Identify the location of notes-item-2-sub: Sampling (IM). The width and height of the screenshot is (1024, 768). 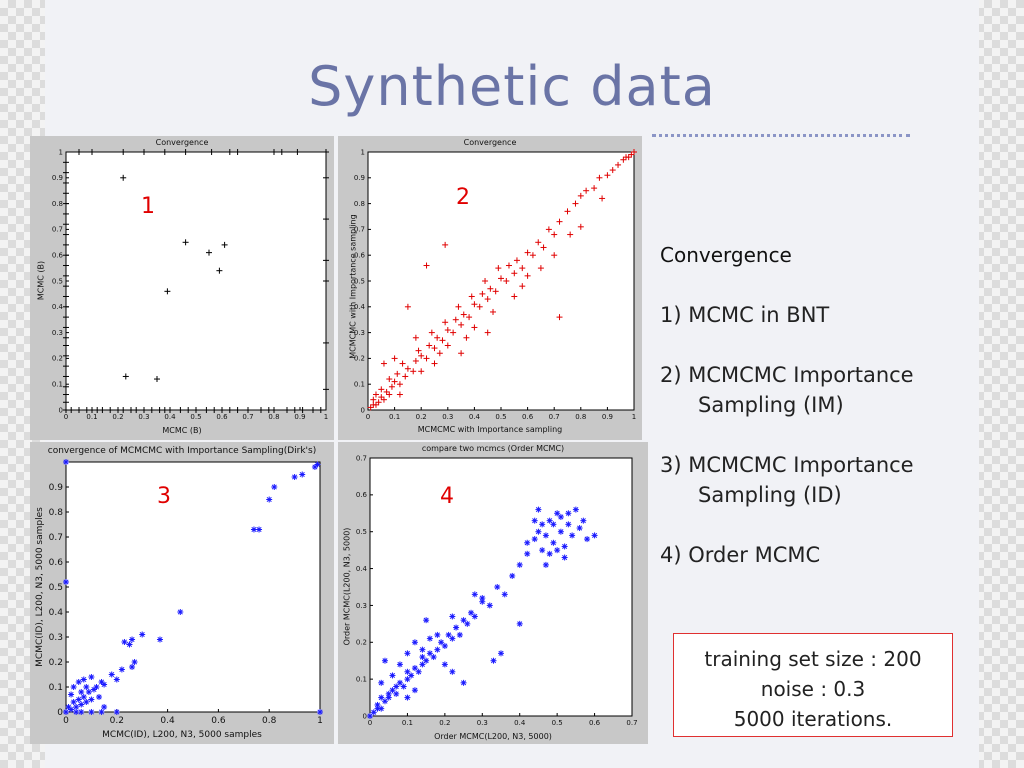
(771, 405).